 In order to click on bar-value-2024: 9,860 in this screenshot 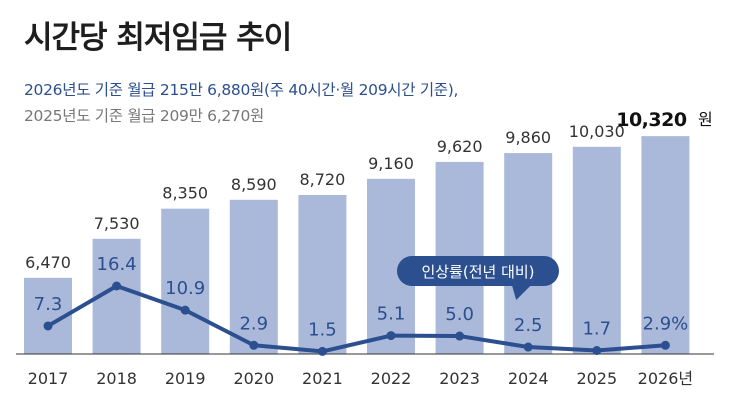, I will do `click(528, 137)`.